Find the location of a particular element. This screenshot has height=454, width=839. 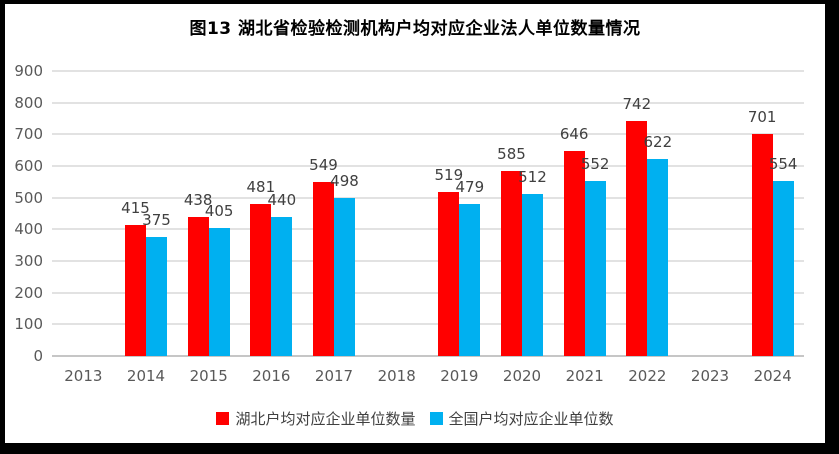

x-axis-tick-label: 2021 is located at coordinates (584, 376).